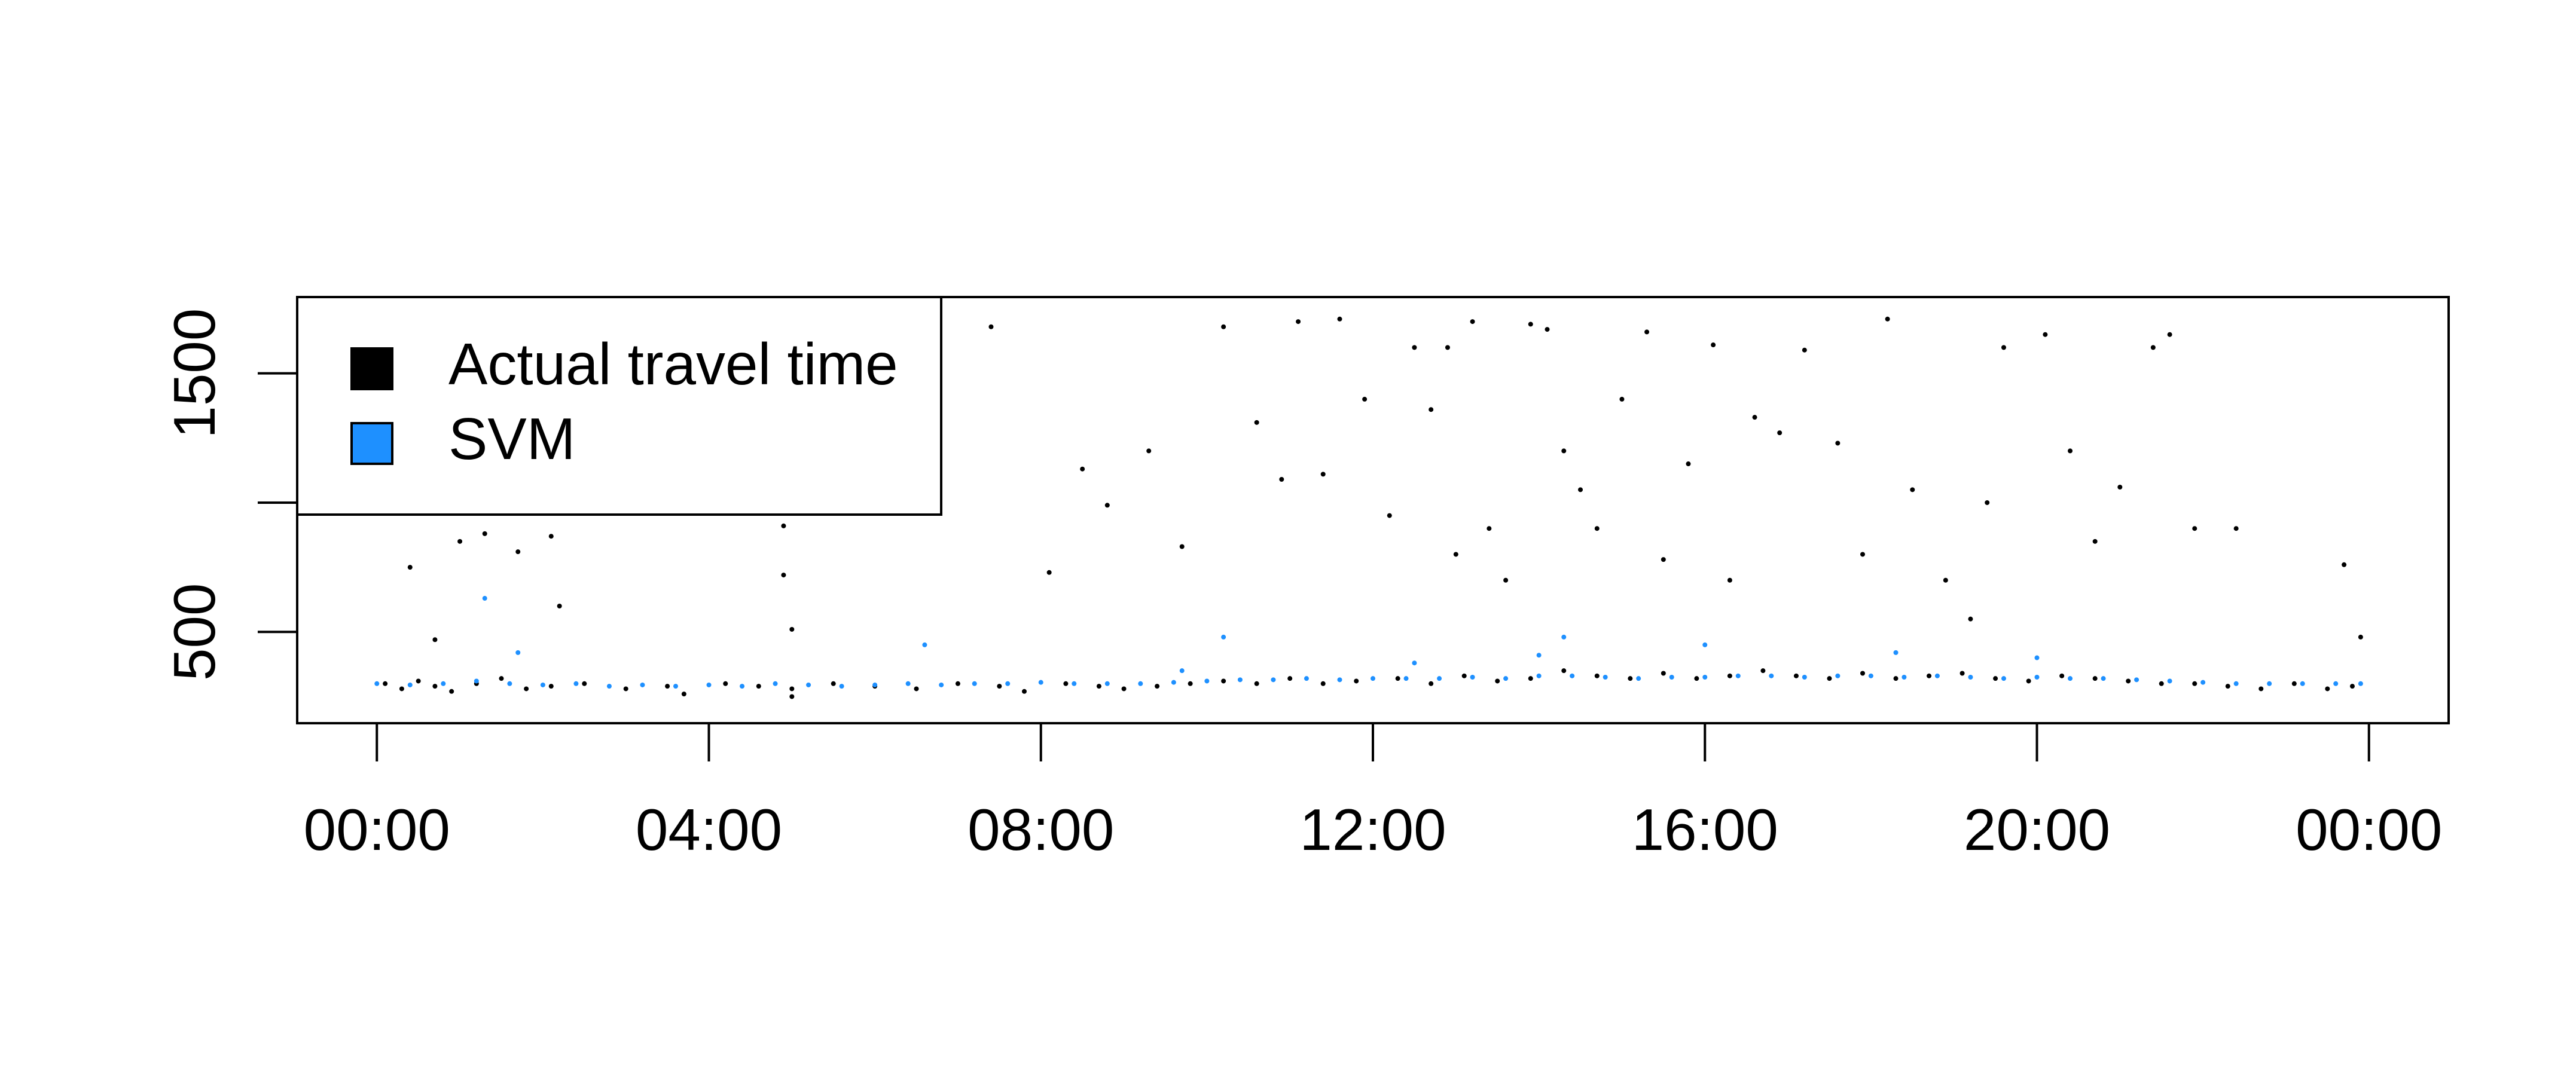 Image resolution: width=2576 pixels, height=1086 pixels. I want to click on x-tick-label: 04:00, so click(709, 829).